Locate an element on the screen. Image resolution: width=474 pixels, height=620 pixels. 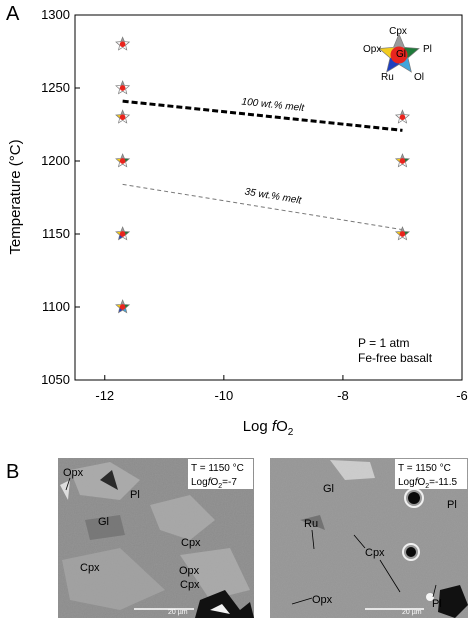
sem-info-box-left is located at coordinates (220, 474).